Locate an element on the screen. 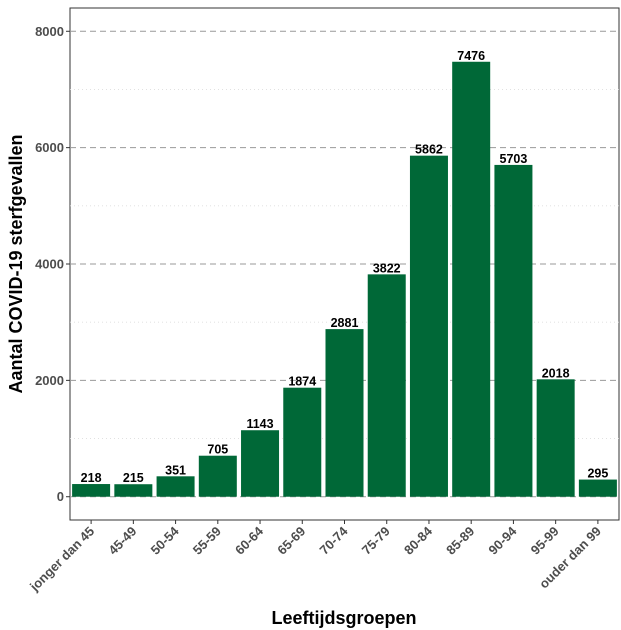 This screenshot has height=630, width=621. x-tick-label: 65-69 is located at coordinates (291, 541).